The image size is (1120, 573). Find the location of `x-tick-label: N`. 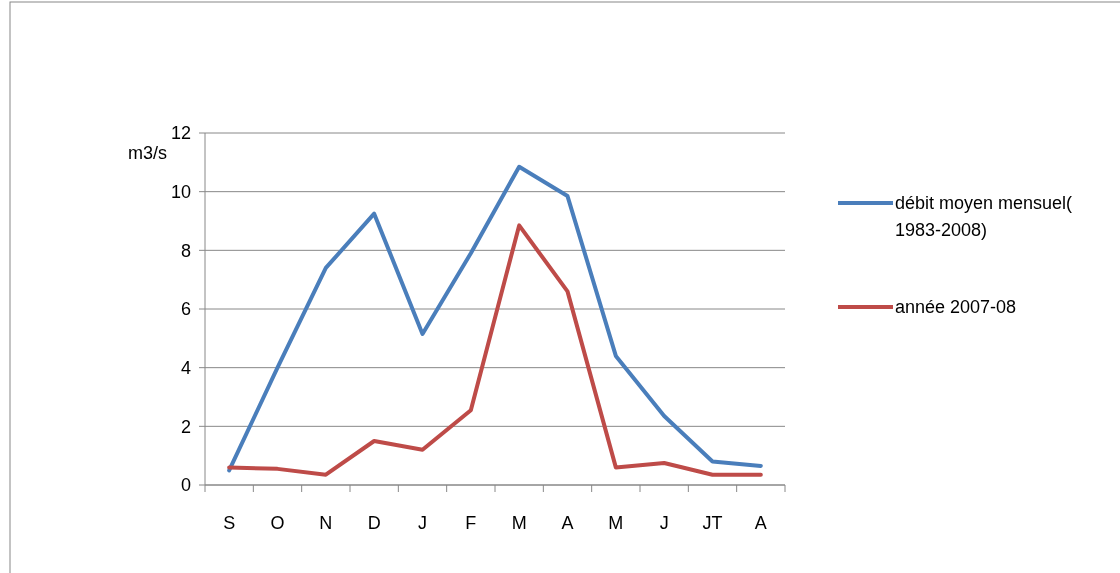

x-tick-label: N is located at coordinates (326, 523).